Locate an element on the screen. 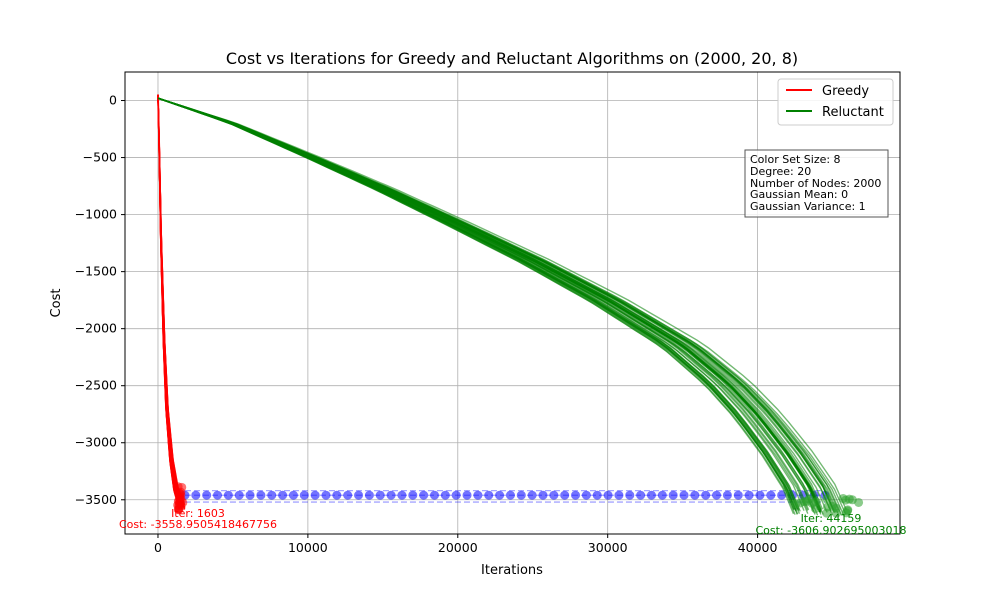 Image resolution: width=1000 pixels, height=600 pixels. info-number-of-nodes: Number of Nodes: 2000 is located at coordinates (815, 183).